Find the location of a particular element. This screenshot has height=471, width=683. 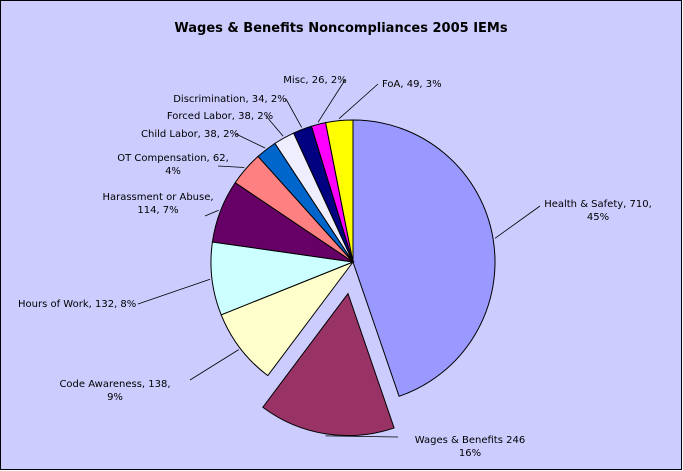

data-label: FoA, 49, 3% is located at coordinates (412, 84).